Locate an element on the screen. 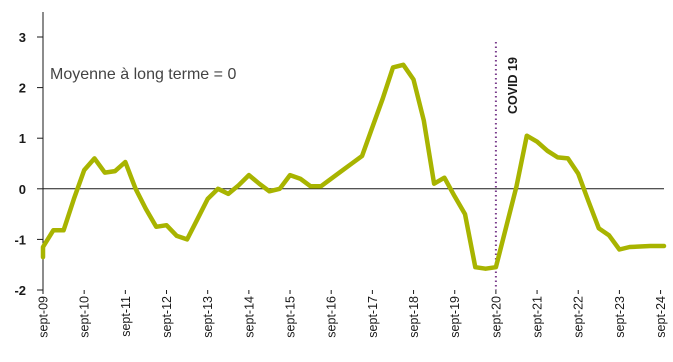 This screenshot has height=362, width=673. x-tick-label: sept-24 is located at coordinates (661, 317).